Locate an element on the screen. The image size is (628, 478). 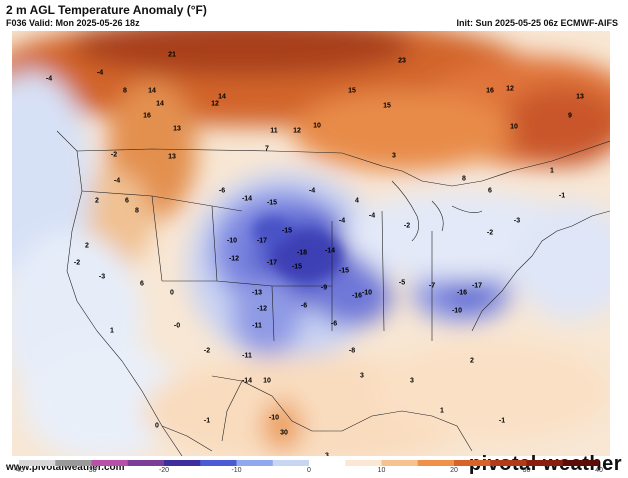
anomaly-value: -8 is located at coordinates (352, 351).